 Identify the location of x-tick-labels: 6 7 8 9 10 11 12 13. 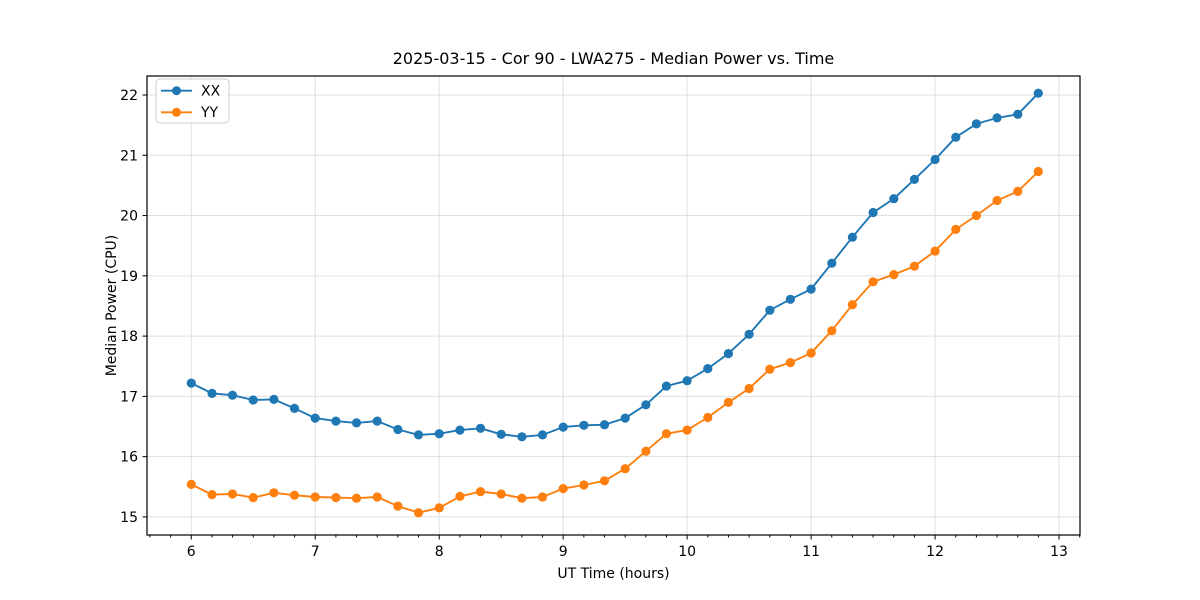
(627, 552).